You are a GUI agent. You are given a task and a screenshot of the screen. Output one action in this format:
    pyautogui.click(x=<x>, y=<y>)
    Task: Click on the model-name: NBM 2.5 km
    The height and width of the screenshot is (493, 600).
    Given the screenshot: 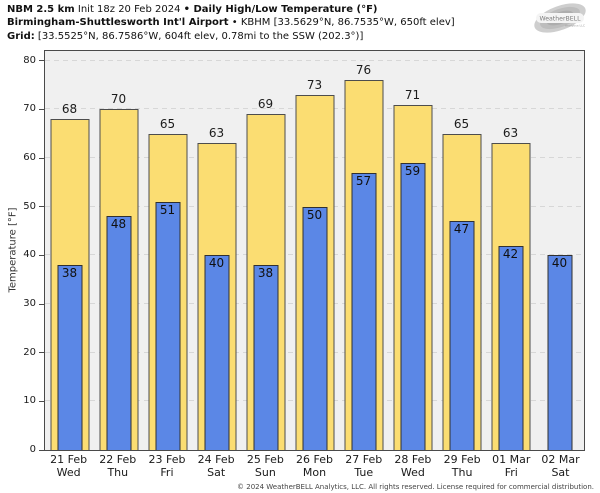 What is the action you would take?
    pyautogui.click(x=41, y=9)
    